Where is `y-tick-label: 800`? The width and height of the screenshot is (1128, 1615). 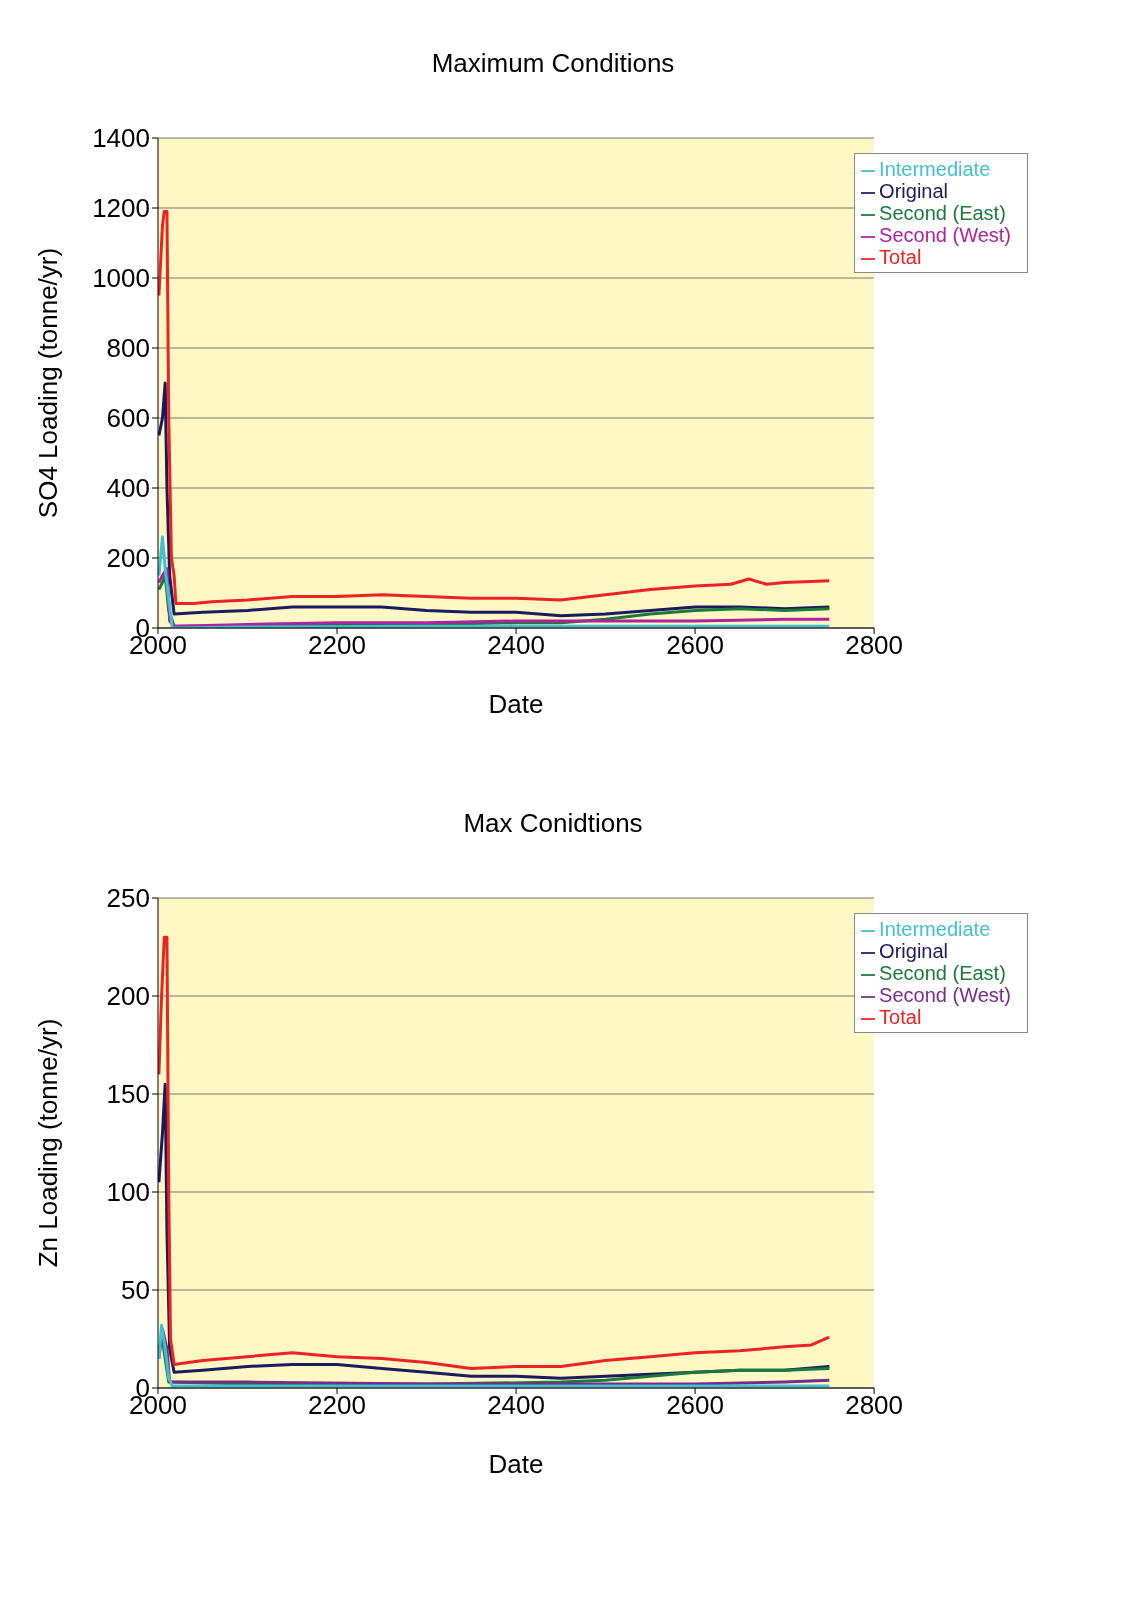 y-tick-label: 800 is located at coordinates (128, 348).